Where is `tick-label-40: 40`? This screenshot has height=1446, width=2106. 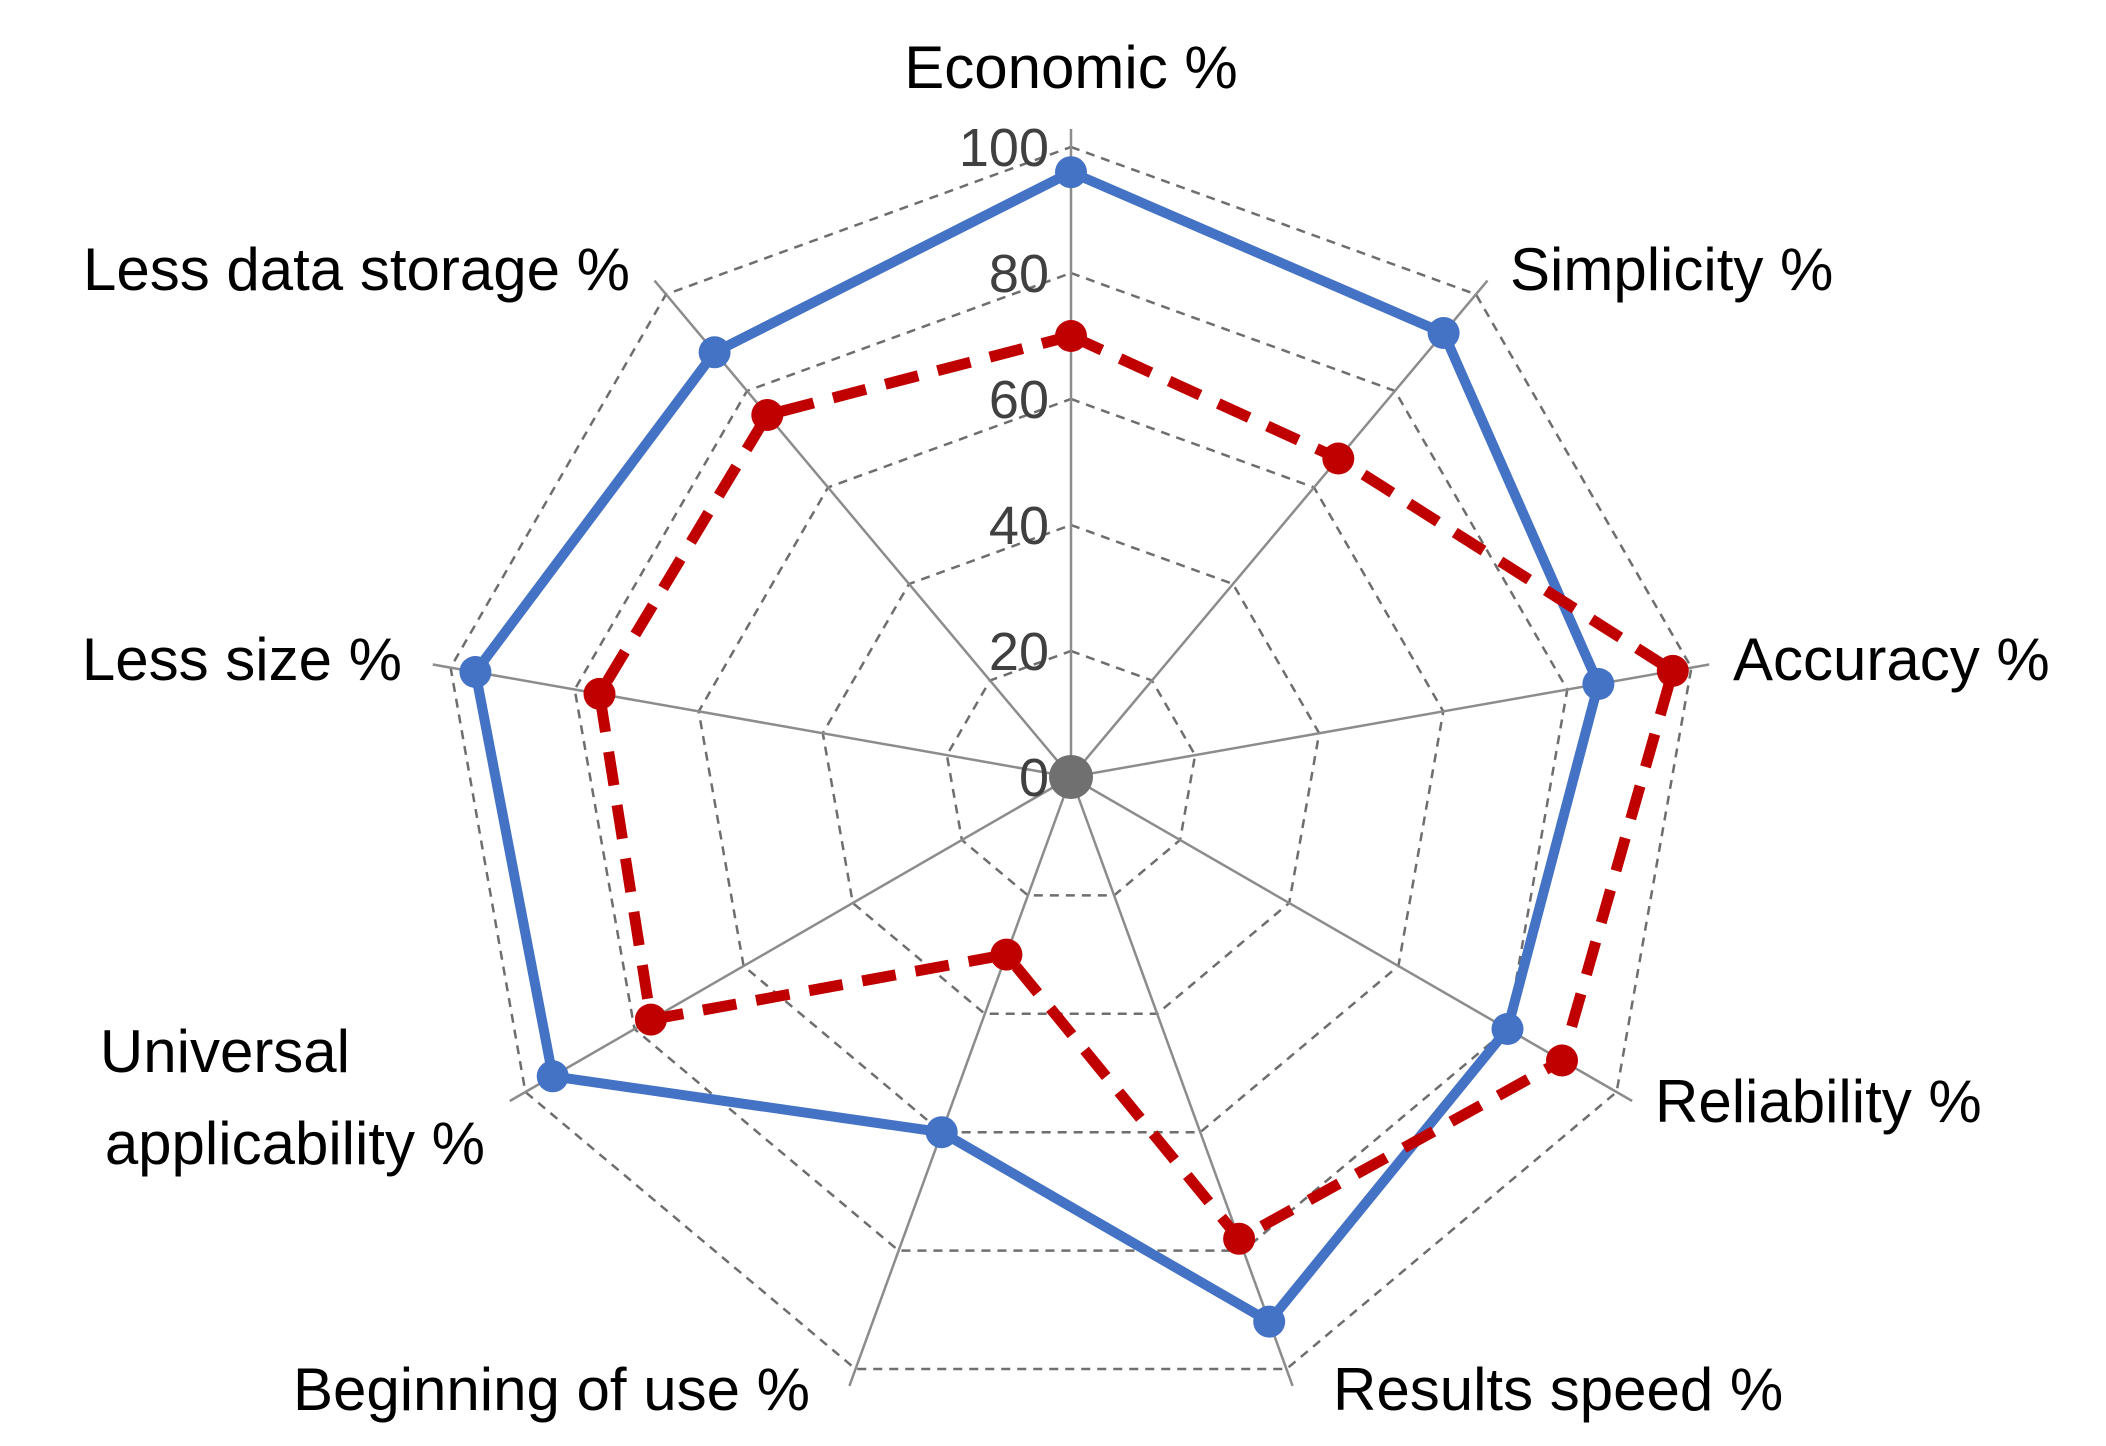
tick-label-40: 40 is located at coordinates (1019, 526).